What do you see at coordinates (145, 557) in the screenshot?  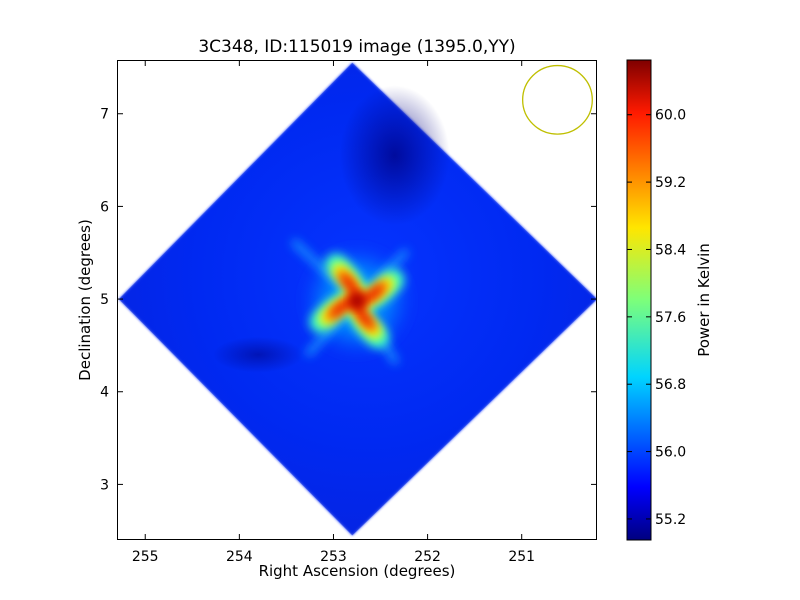 I see `x-tick-label: 255` at bounding box center [145, 557].